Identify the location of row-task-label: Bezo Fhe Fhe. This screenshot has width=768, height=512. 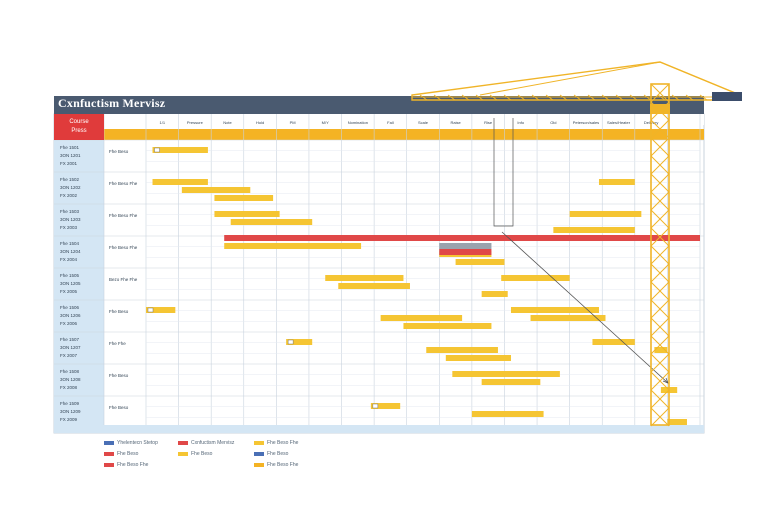
(123, 279).